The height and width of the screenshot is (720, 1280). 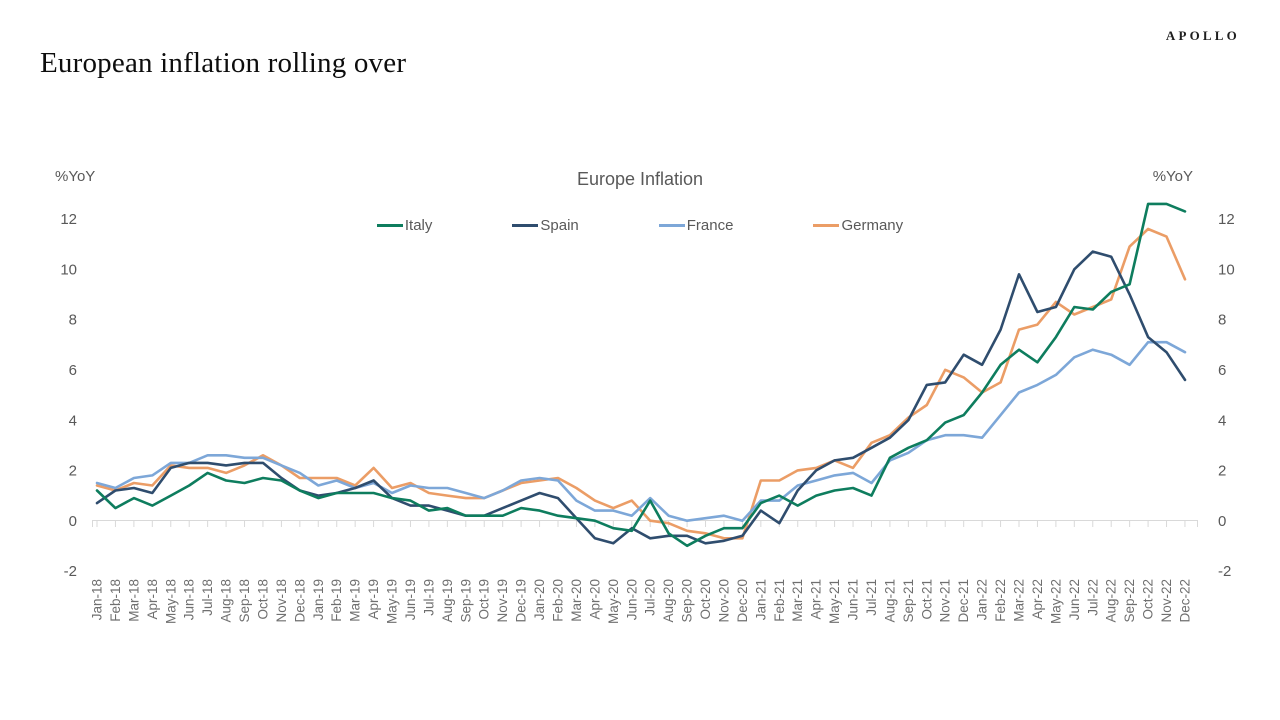 What do you see at coordinates (871, 597) in the screenshot?
I see `x-tick-label: Jul-21` at bounding box center [871, 597].